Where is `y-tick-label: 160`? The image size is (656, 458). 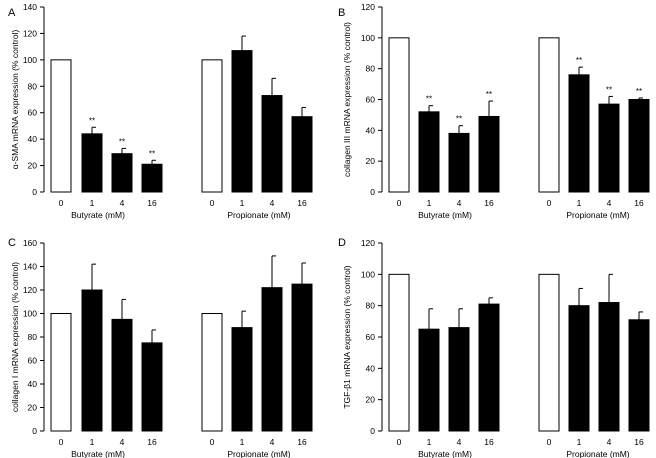
y-tick-label: 160 is located at coordinates (30, 243).